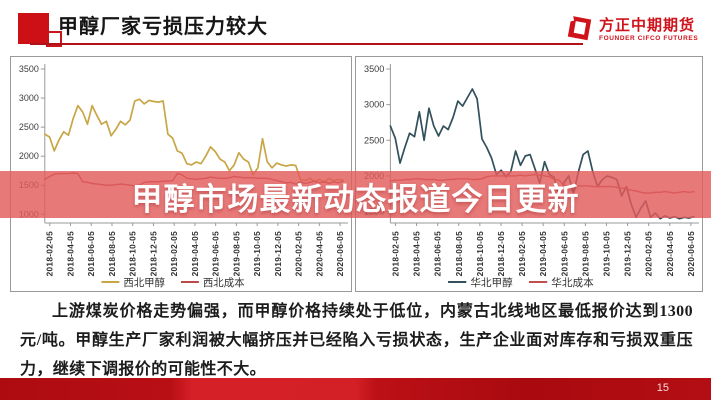  What do you see at coordinates (572, 282) in the screenshot?
I see `svg-text: 华北成本` at bounding box center [572, 282].